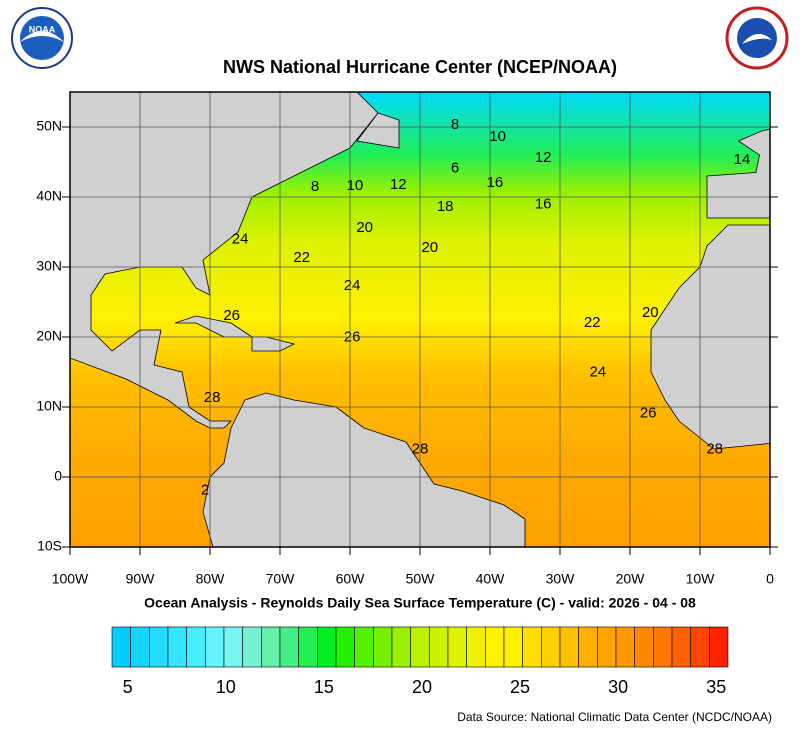  I want to click on x-tick-label: 80W, so click(211, 579).